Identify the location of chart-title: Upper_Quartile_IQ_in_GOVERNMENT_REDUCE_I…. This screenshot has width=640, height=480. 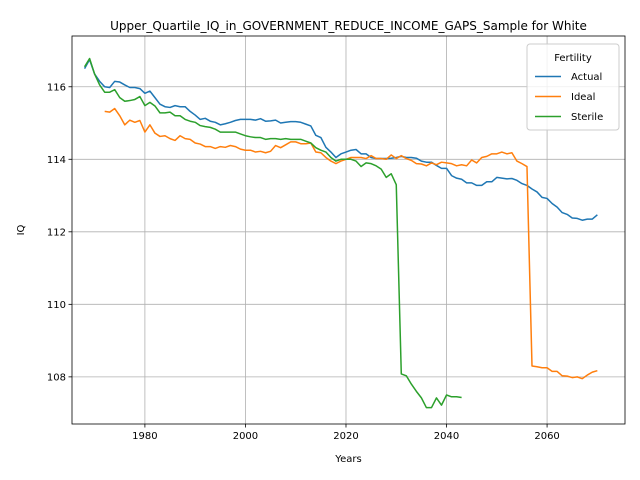
(348, 26).